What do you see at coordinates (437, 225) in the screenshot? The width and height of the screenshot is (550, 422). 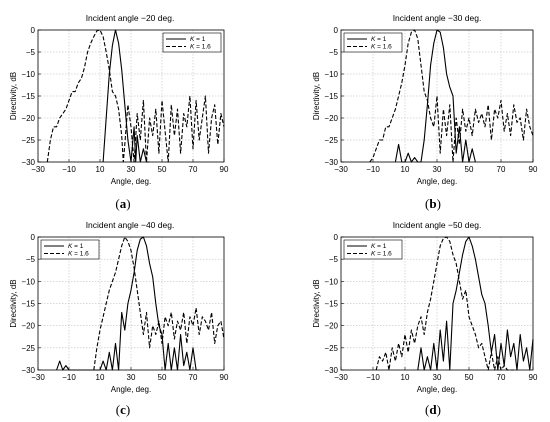 I see `chart-title: Incident angle −50 deg.` at bounding box center [437, 225].